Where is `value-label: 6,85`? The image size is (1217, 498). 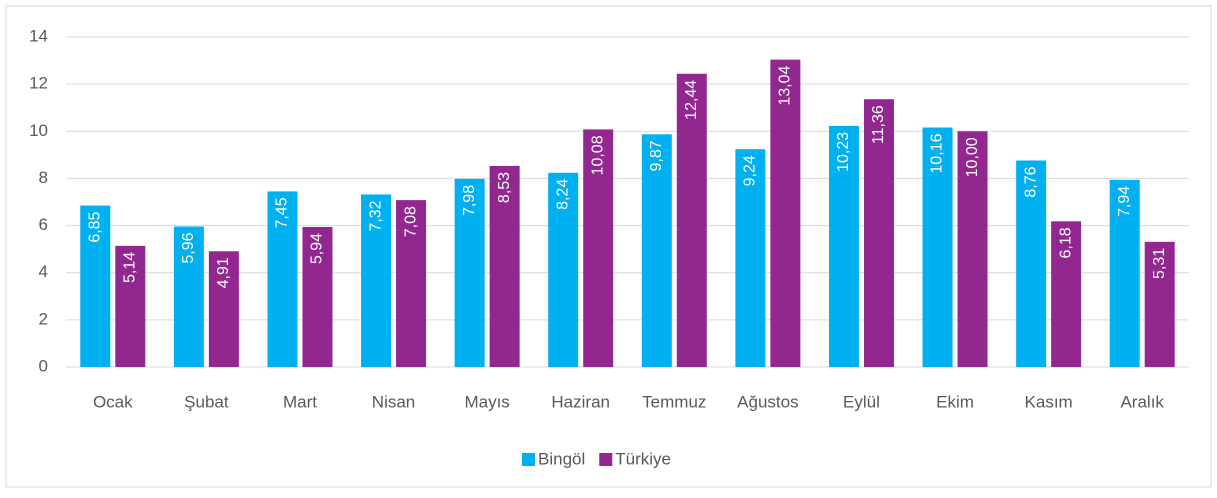
value-label: 6,85 is located at coordinates (95, 226).